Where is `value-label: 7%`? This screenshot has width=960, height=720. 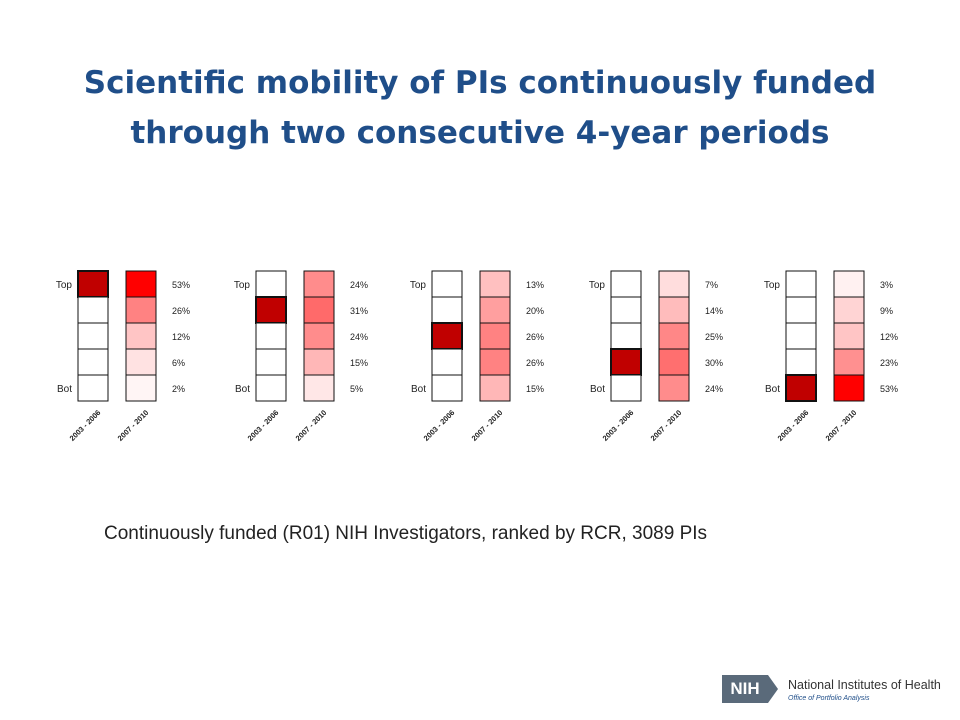
value-label: 7% is located at coordinates (711, 285).